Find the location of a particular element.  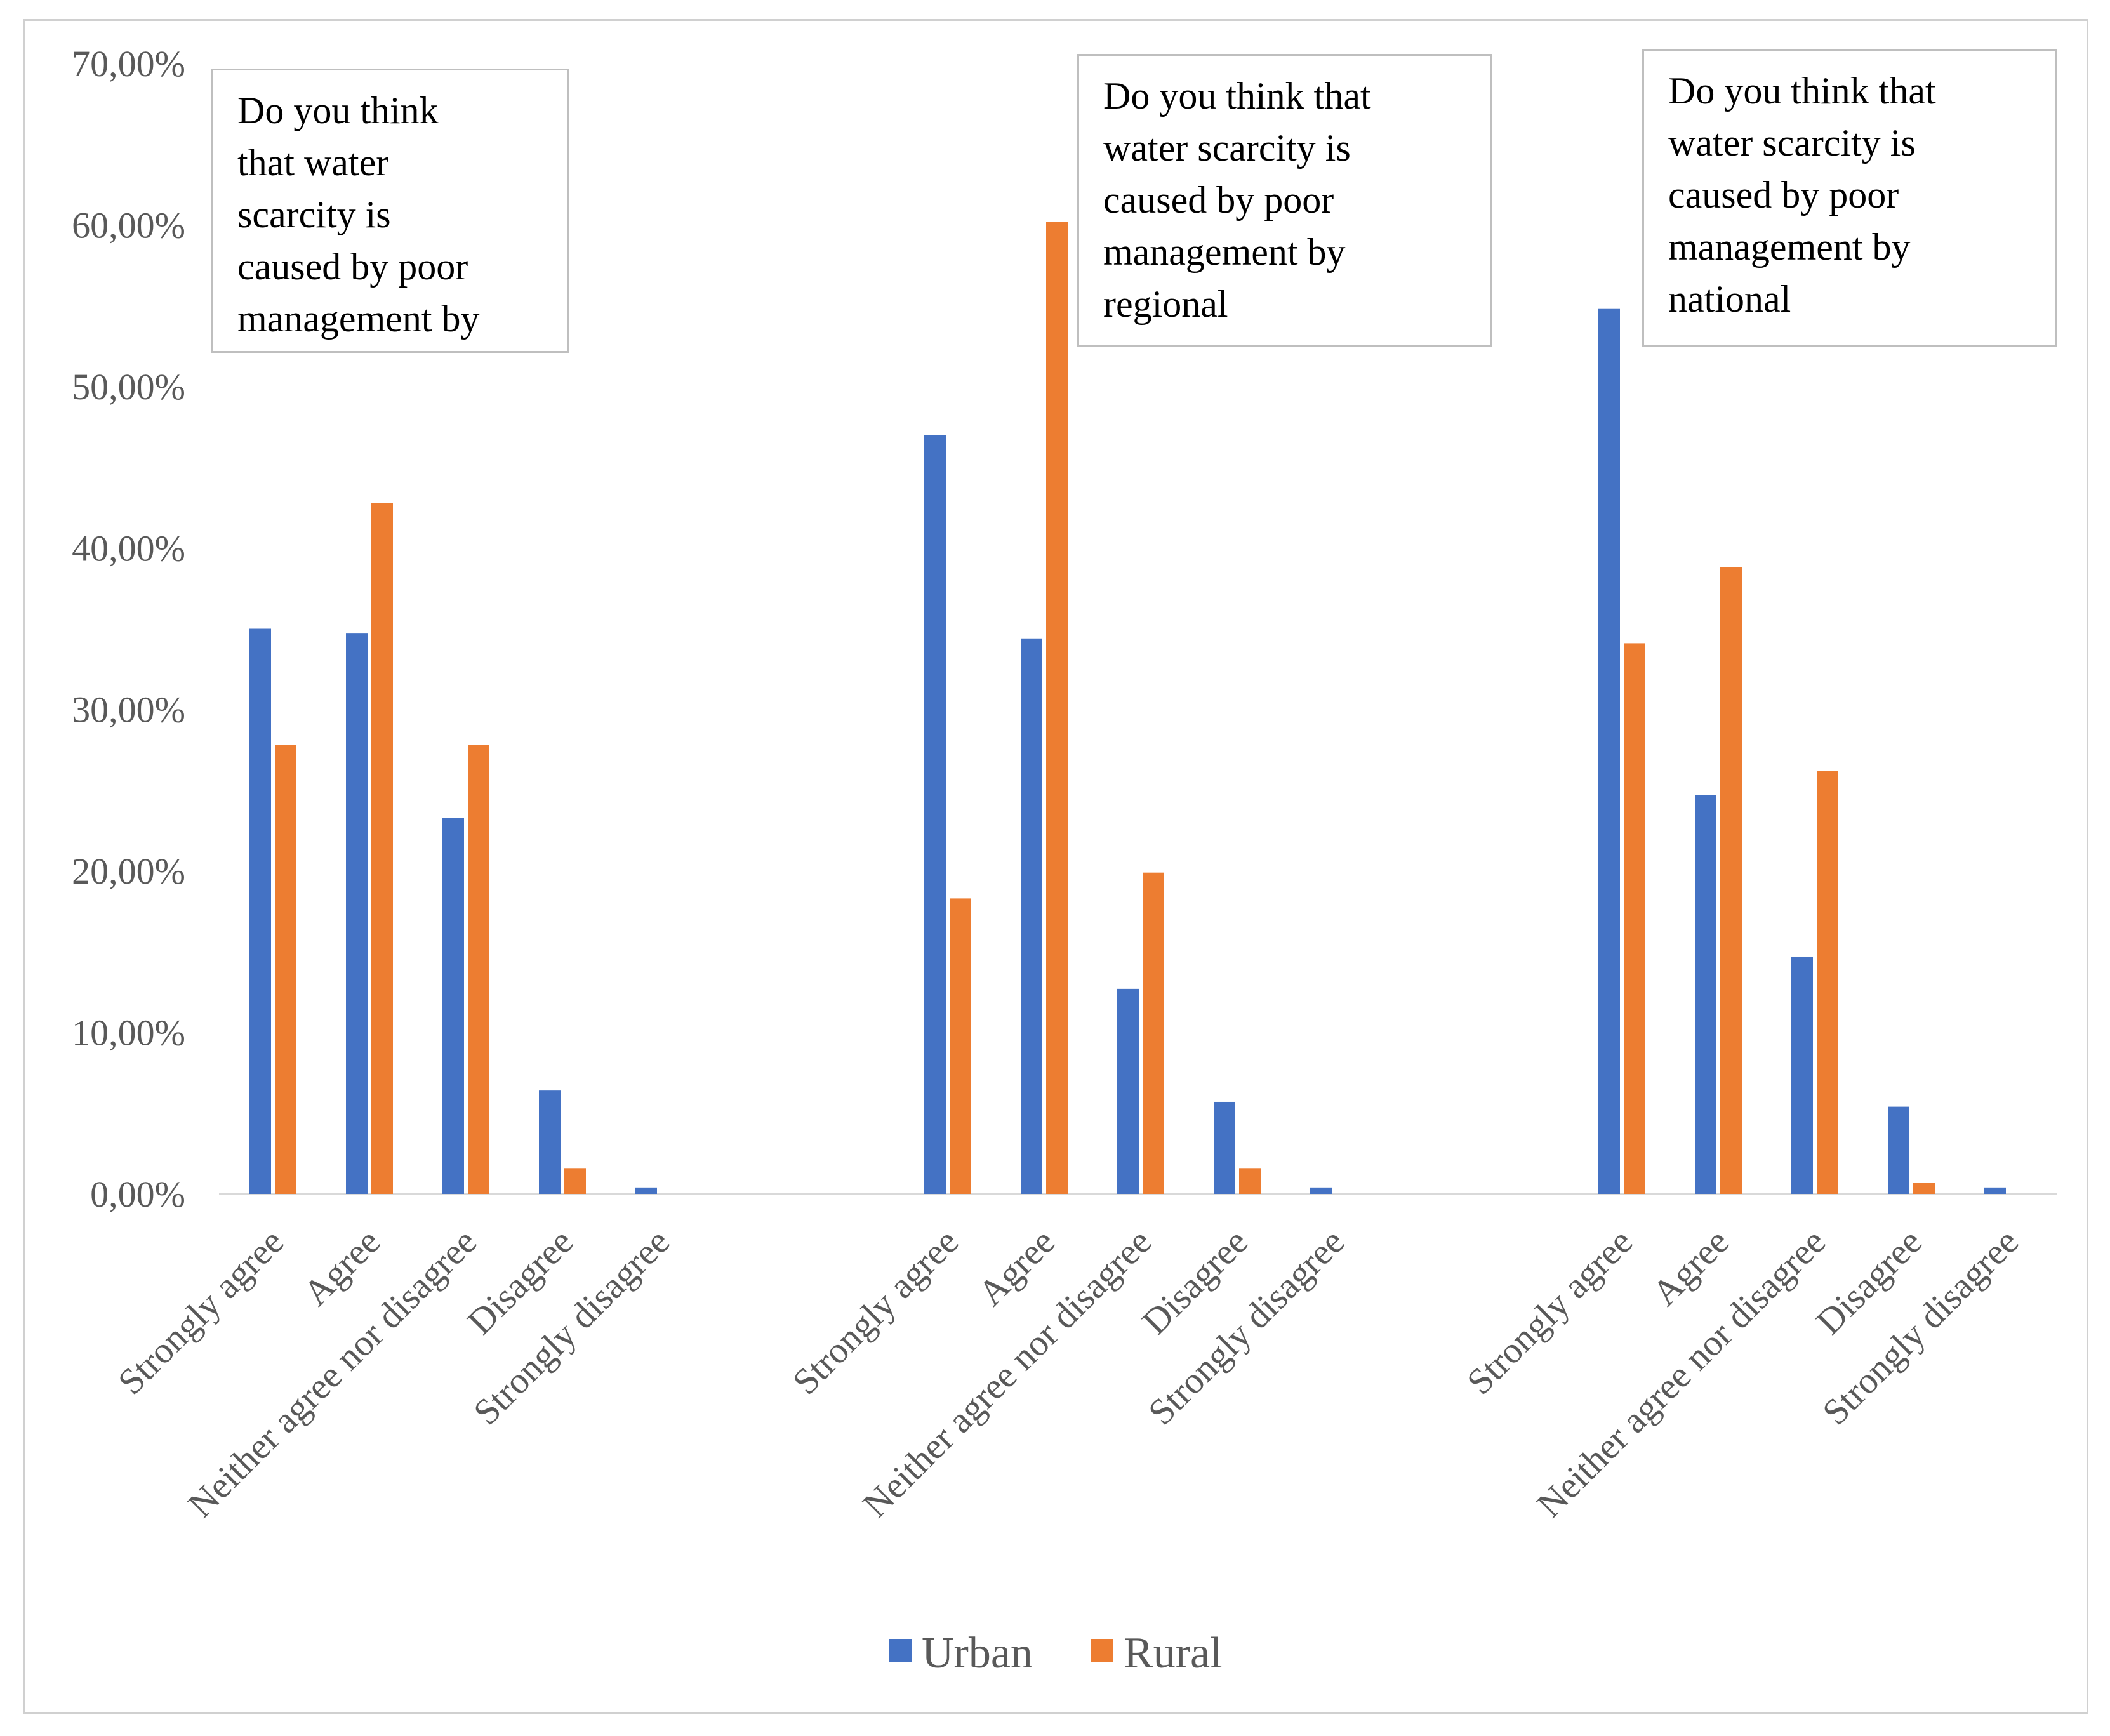

y-tick-label: 60,00% is located at coordinates (128, 225).